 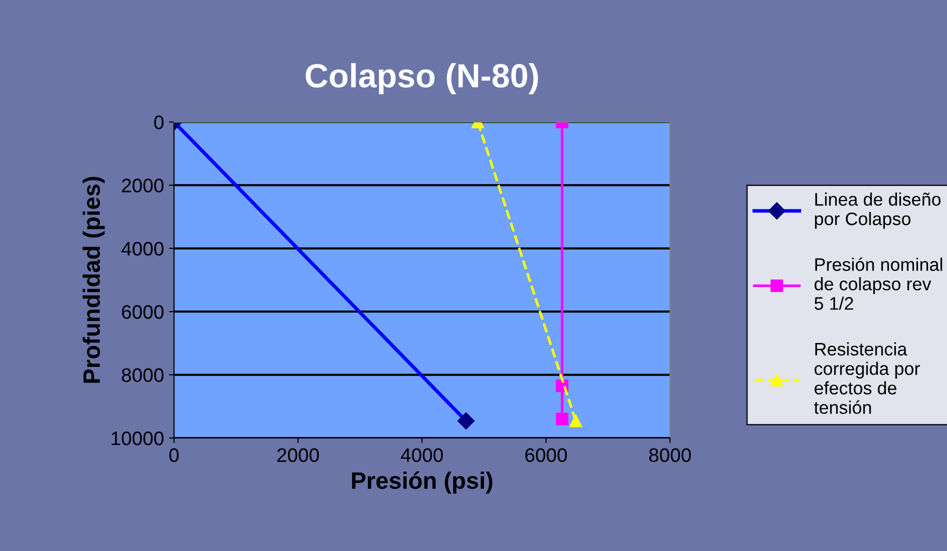 What do you see at coordinates (159, 122) in the screenshot?
I see `y-tick-label: 0` at bounding box center [159, 122].